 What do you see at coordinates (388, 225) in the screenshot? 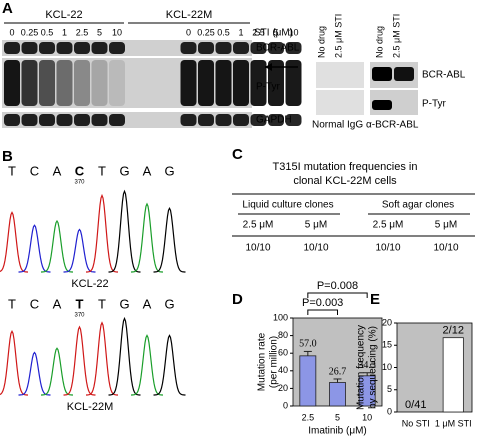
I see `table-column: 2.5 μM` at bounding box center [388, 225].